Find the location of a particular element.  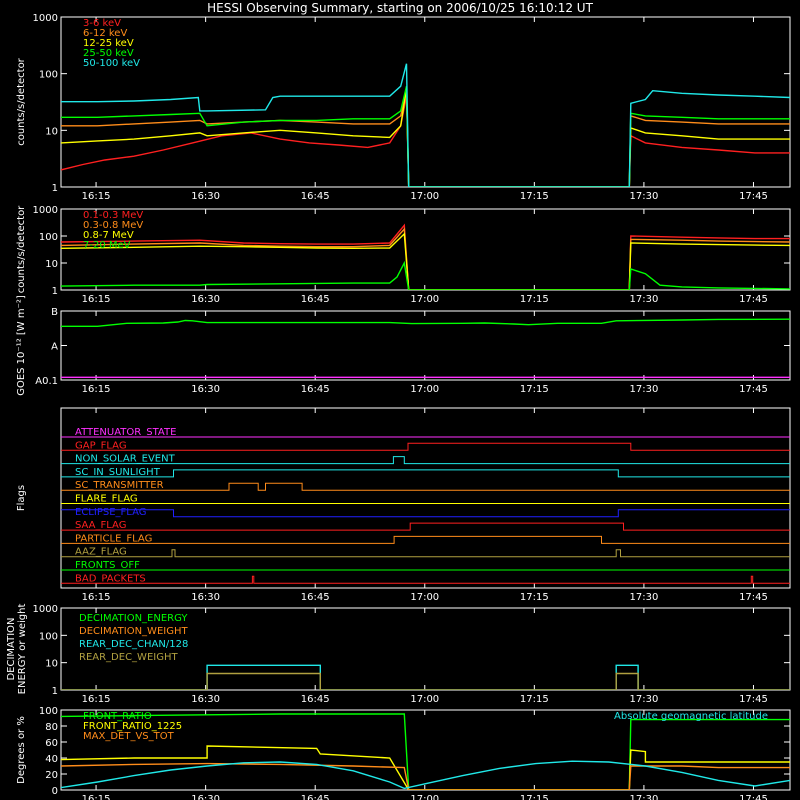

legend-entry: FRONT_RATIO_1225 is located at coordinates (132, 726).